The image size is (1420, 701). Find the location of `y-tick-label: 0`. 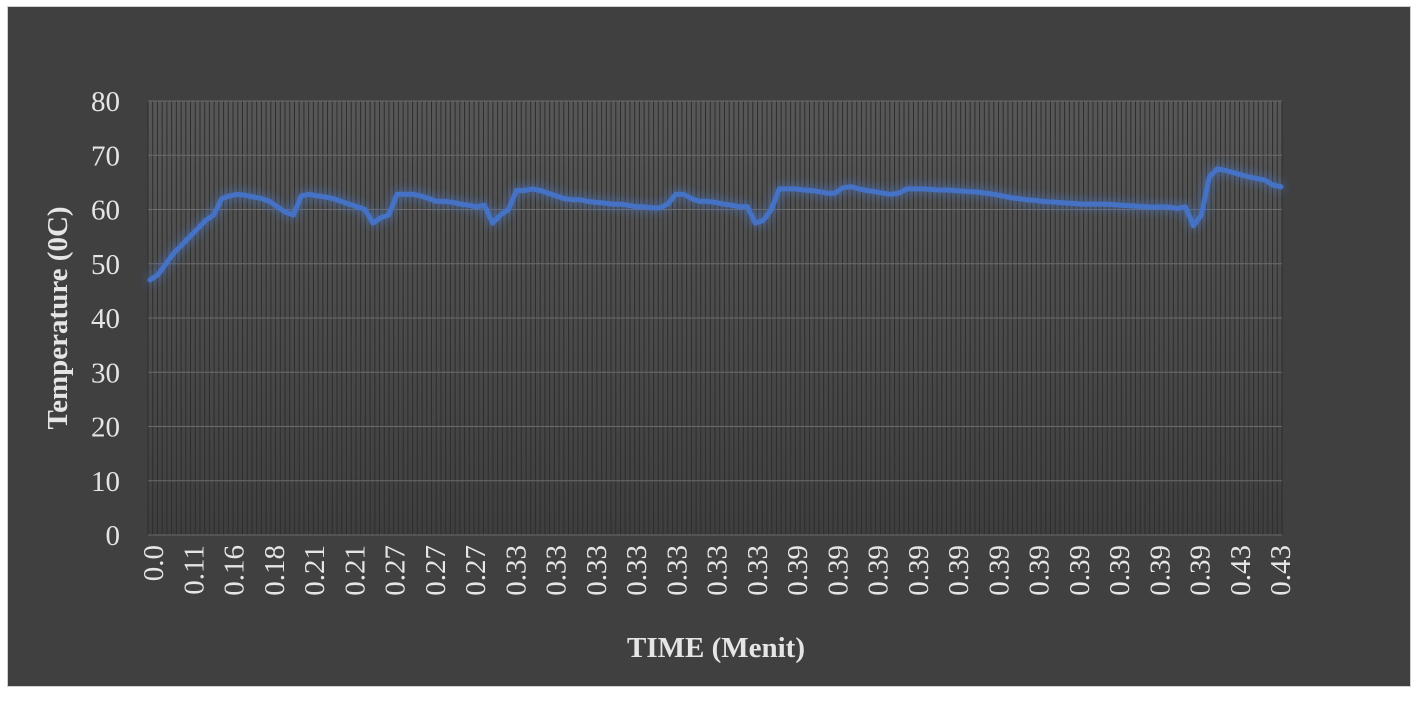

y-tick-label: 0 is located at coordinates (113, 536).